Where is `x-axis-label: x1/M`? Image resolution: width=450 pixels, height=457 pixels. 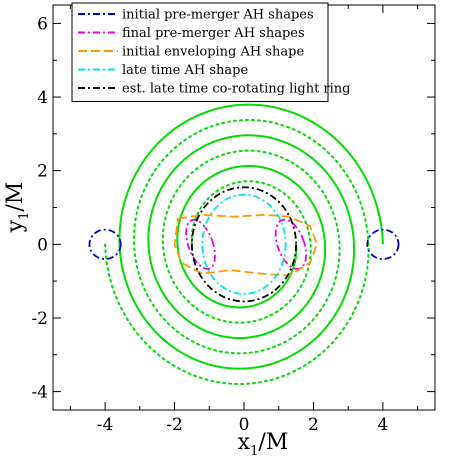
x-axis-label: x1/M is located at coordinates (263, 443).